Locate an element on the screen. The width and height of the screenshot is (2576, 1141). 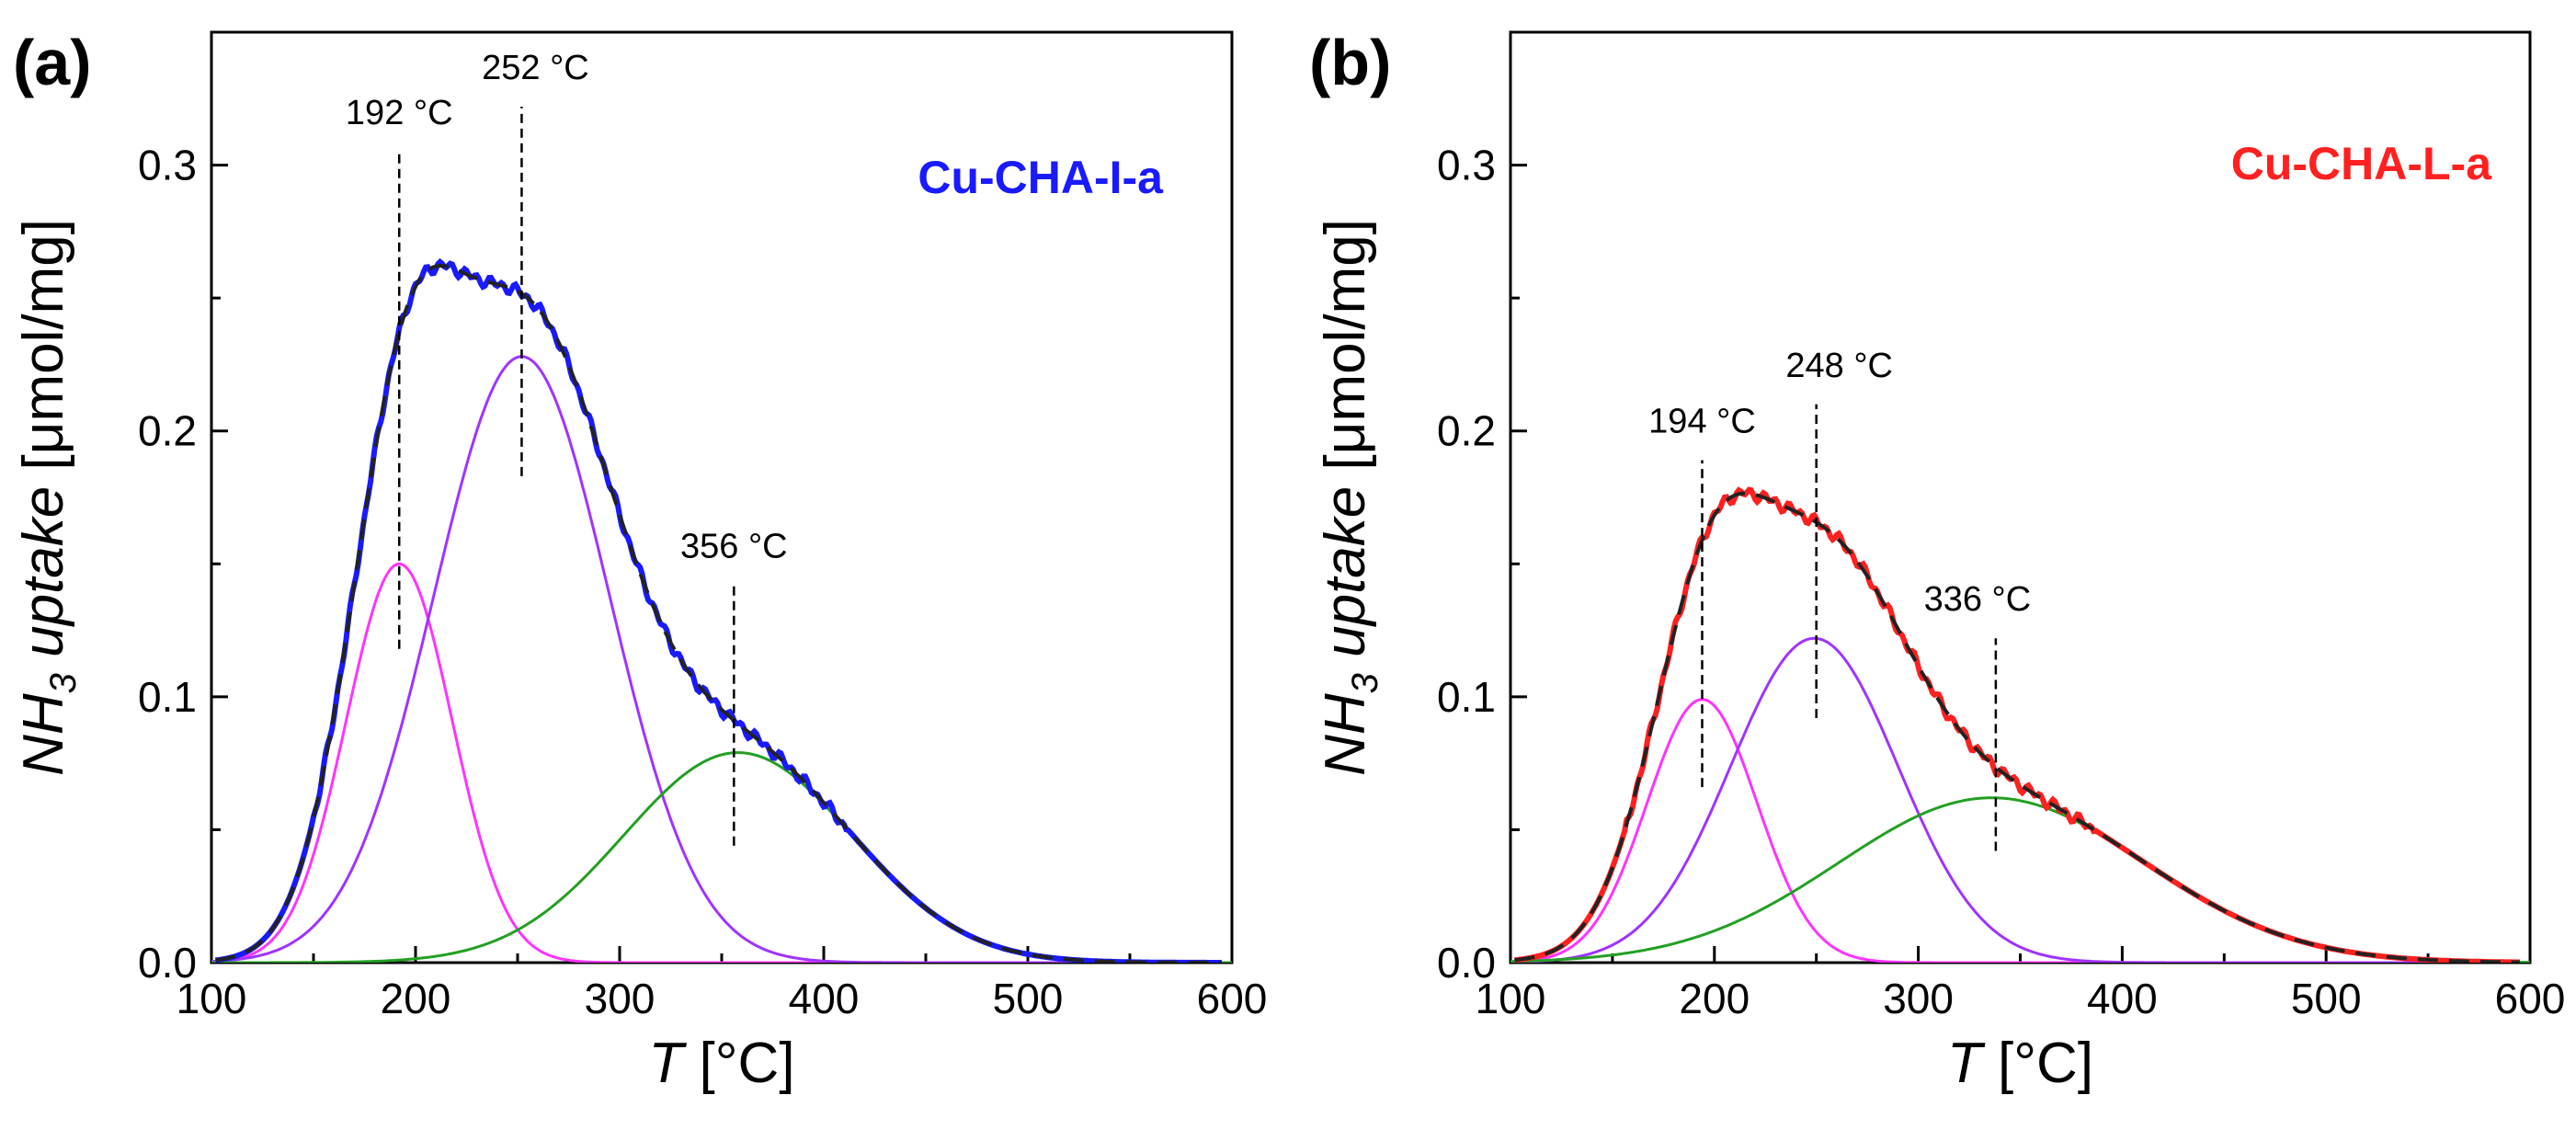
peak-marker-label: 192 °C is located at coordinates (399, 113).